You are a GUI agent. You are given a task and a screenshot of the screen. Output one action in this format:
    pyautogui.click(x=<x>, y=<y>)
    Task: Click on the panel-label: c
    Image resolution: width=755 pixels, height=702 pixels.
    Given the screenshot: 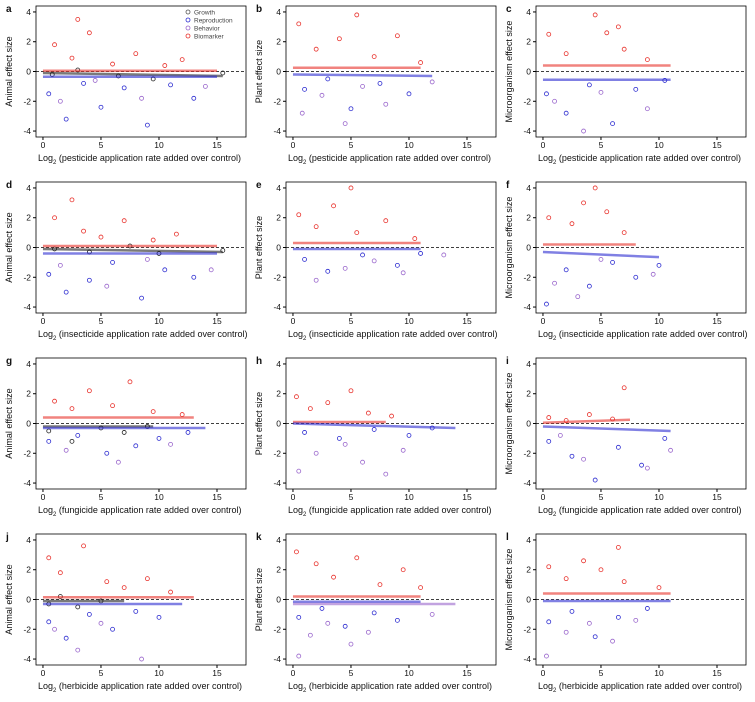 What is the action you would take?
    pyautogui.click(x=509, y=9)
    